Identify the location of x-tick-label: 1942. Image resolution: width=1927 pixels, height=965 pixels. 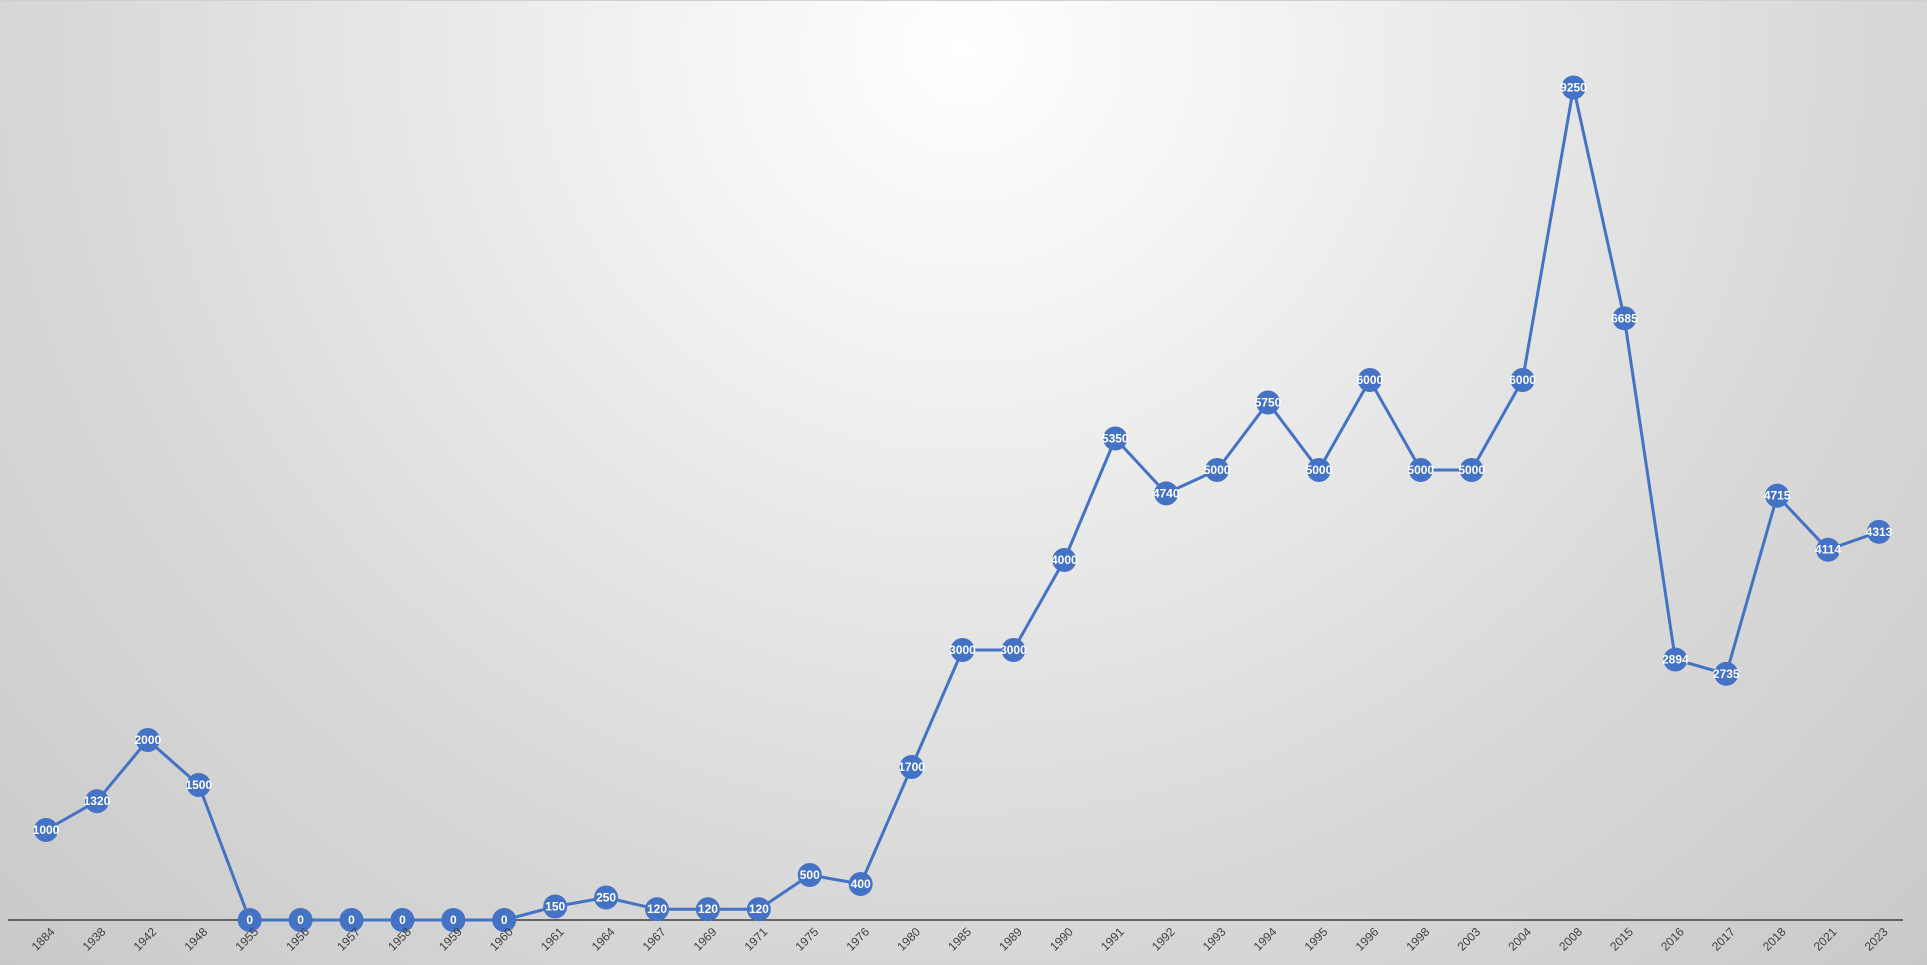
(145, 939).